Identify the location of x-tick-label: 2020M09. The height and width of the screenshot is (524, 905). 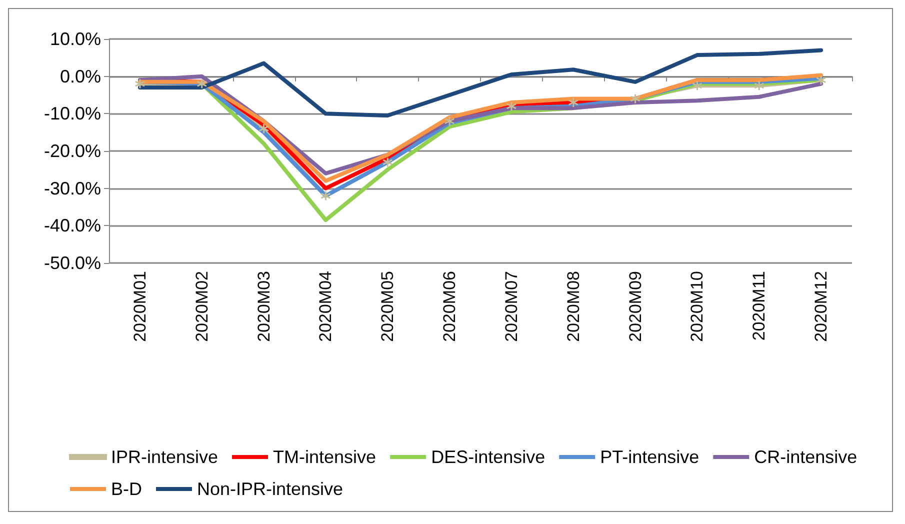
(635, 306).